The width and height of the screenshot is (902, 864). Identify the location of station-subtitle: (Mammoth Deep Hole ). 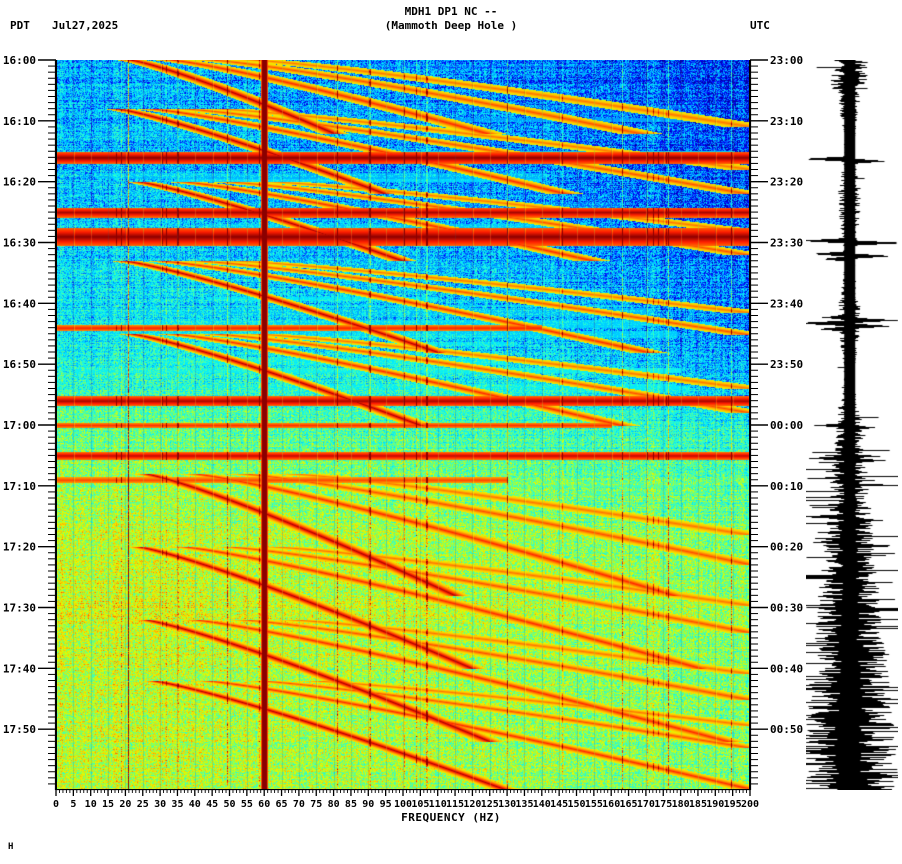
(451, 25).